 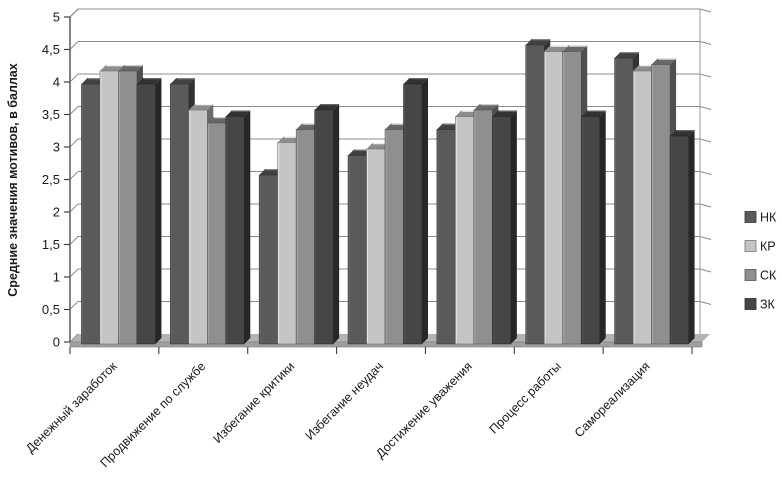 I want to click on y-tick-label: 2,5, so click(x=51, y=179).